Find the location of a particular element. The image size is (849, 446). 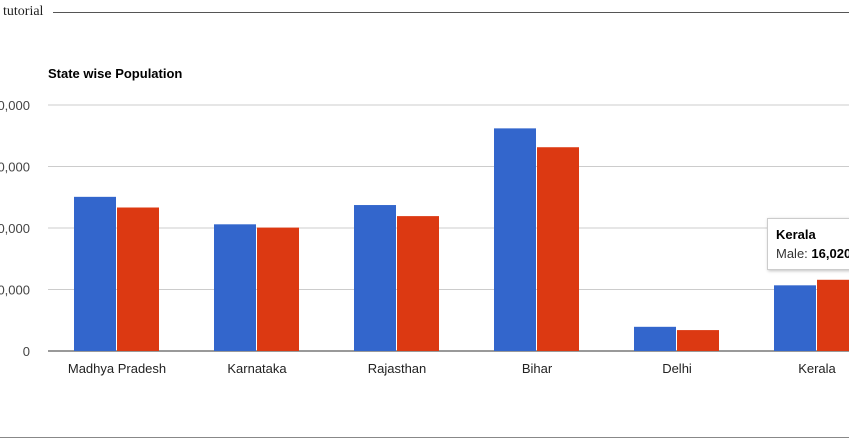

y-tick-label: 0 is located at coordinates (26, 351).